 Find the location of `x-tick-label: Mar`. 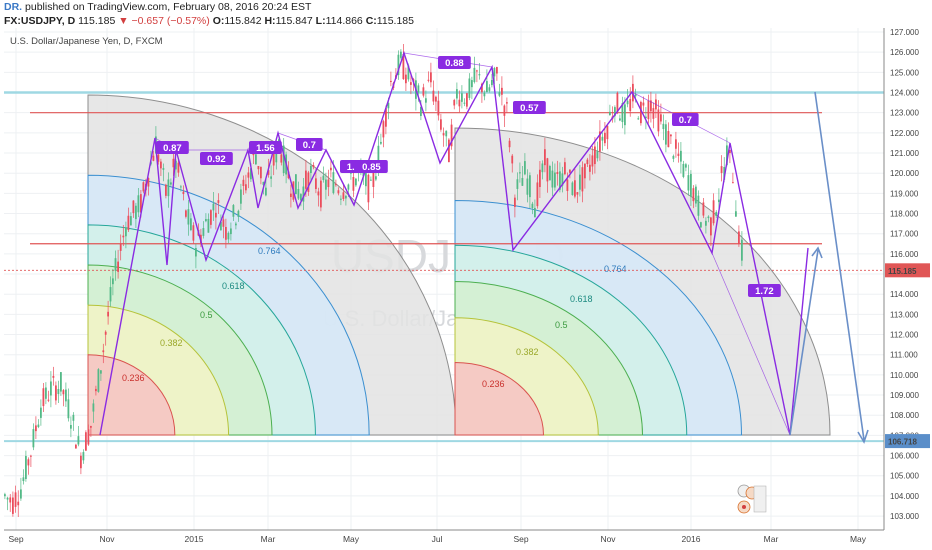

x-tick-label: Mar is located at coordinates (771, 539).